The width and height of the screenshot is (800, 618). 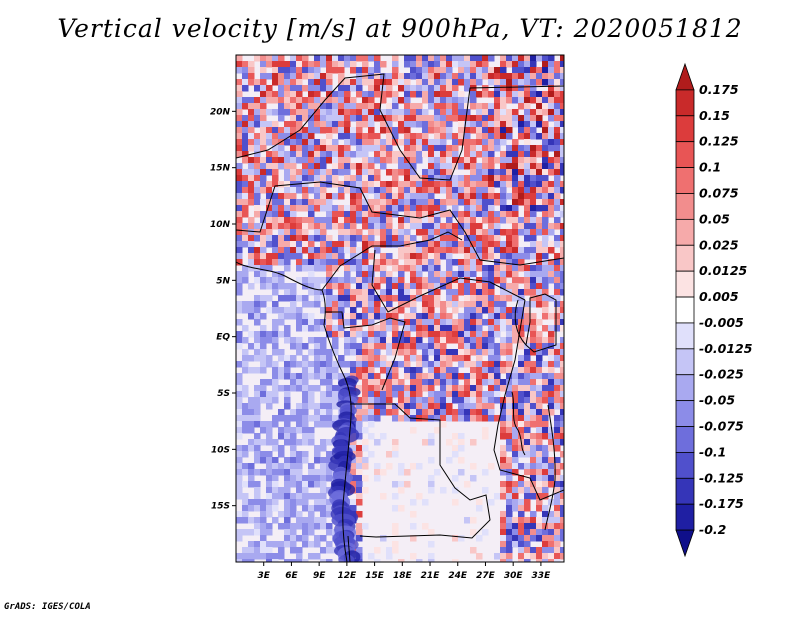 I want to click on colorbar-level-label: 0.005, so click(x=719, y=296).